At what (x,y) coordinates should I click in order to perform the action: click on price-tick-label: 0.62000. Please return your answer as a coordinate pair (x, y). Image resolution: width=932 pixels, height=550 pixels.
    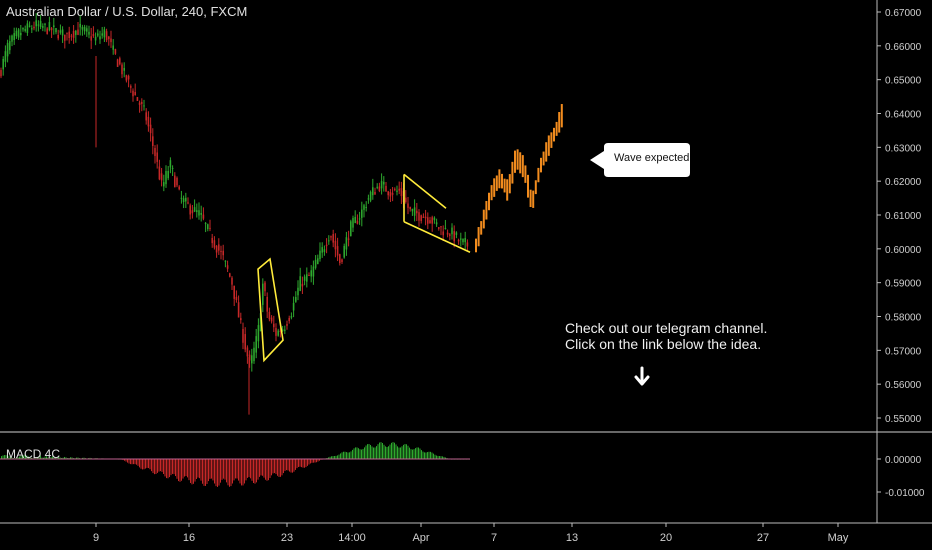
    Looking at the image, I should click on (903, 182).